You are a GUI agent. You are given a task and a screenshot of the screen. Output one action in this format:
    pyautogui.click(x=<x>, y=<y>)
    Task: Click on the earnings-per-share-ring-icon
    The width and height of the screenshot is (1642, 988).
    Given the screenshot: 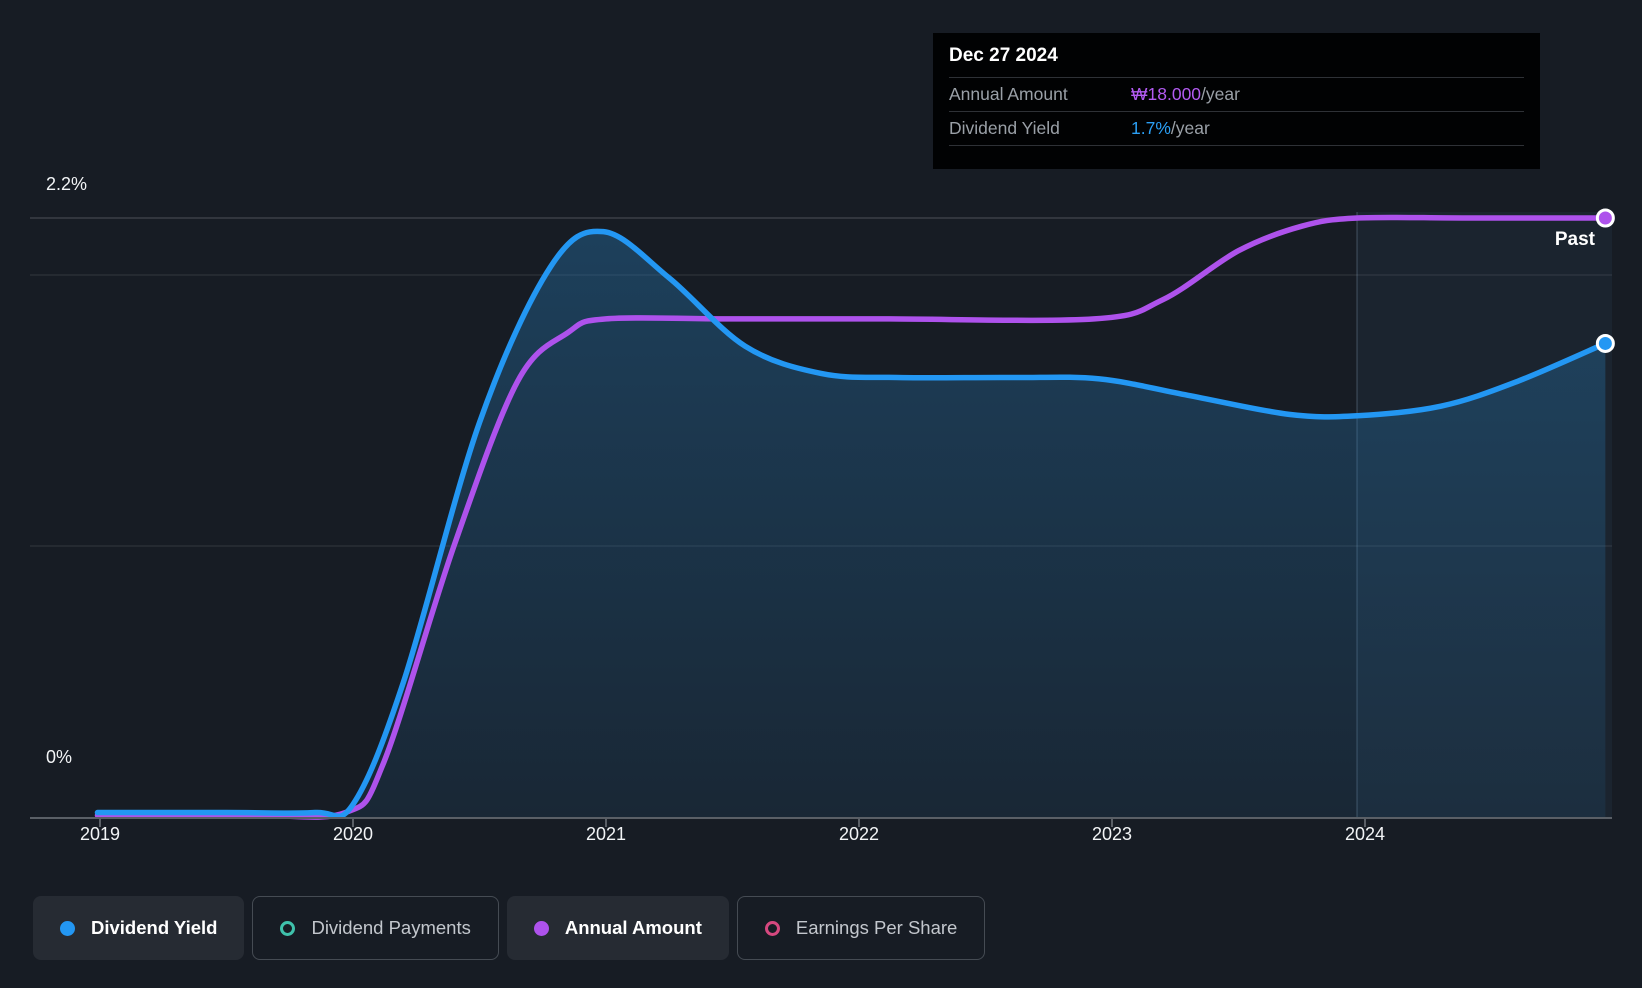 What is the action you would take?
    pyautogui.click(x=772, y=928)
    